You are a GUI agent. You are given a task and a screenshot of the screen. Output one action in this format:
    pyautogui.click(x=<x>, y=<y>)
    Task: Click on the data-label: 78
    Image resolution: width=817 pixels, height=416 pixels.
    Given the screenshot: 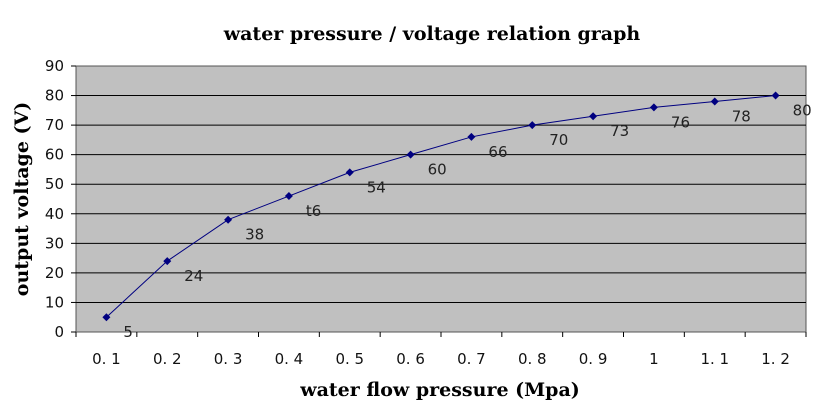 What is the action you would take?
    pyautogui.click(x=741, y=116)
    